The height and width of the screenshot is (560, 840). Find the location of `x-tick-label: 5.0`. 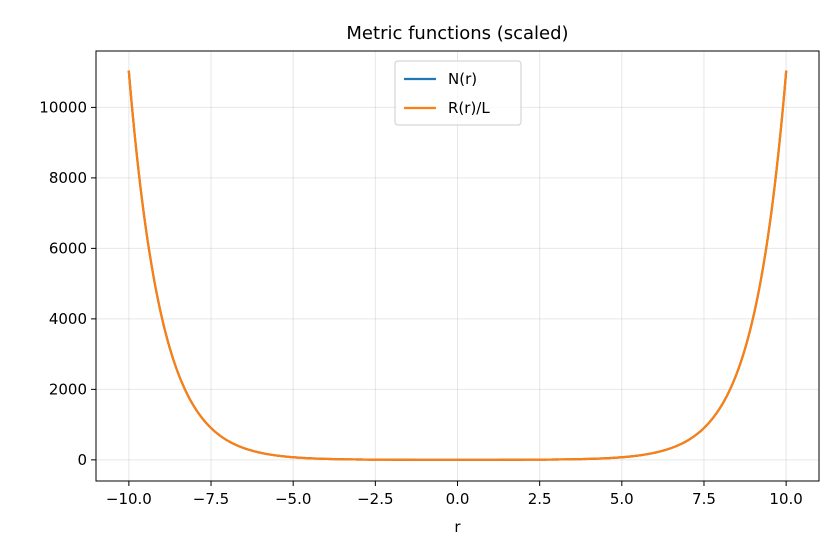

x-tick-label: 5.0 is located at coordinates (622, 499).